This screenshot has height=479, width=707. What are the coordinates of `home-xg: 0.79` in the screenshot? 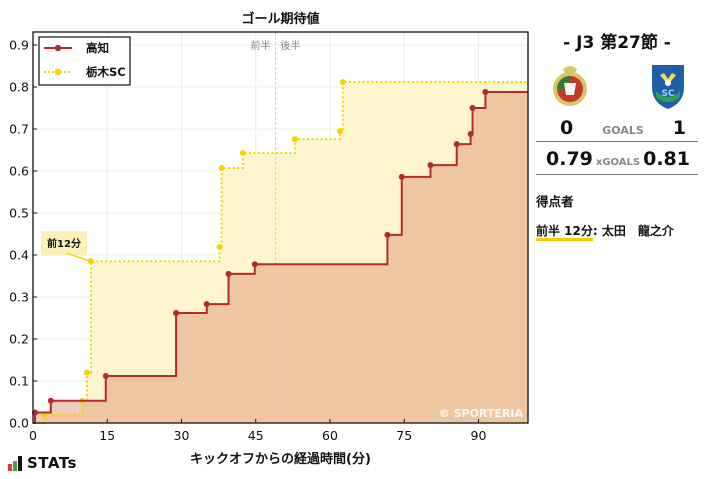 It's located at (569, 159).